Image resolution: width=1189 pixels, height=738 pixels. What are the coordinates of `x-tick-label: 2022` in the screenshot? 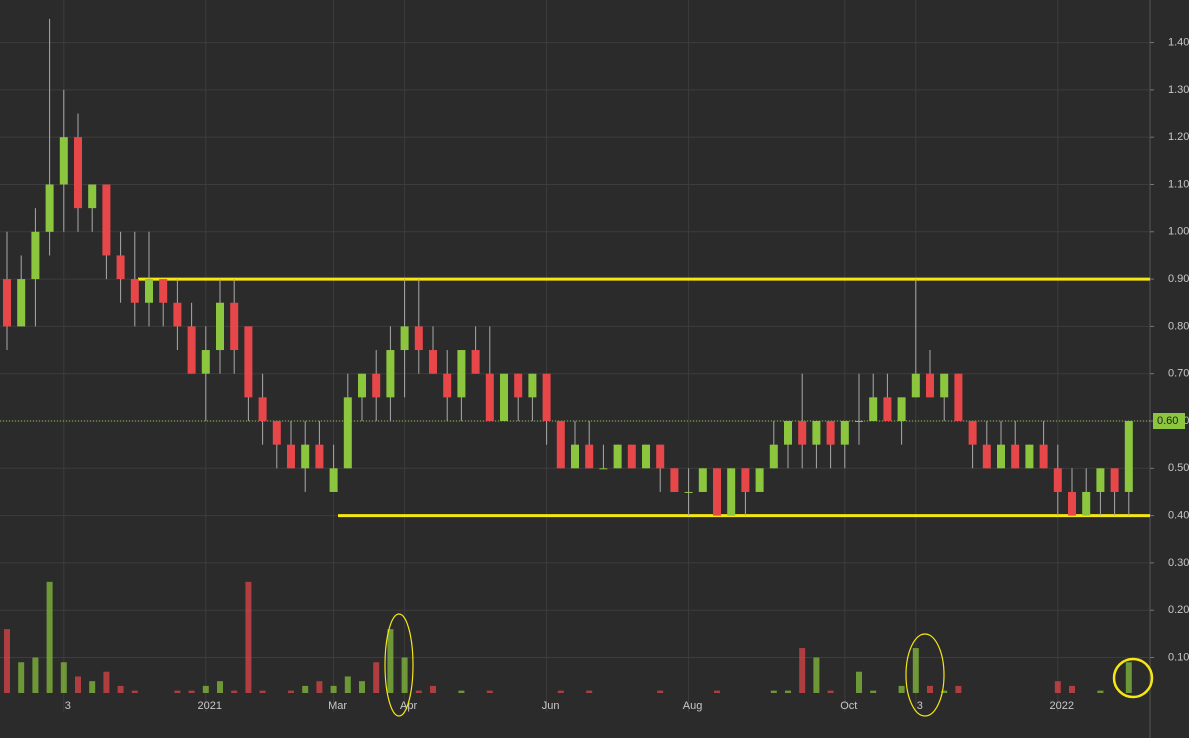 It's located at (1062, 706).